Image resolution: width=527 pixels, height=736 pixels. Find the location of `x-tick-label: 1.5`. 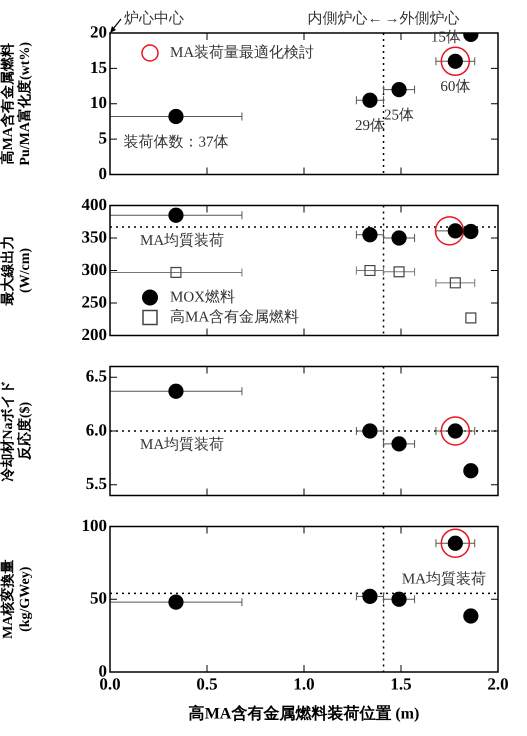

x-tick-label: 1.5 is located at coordinates (401, 684).